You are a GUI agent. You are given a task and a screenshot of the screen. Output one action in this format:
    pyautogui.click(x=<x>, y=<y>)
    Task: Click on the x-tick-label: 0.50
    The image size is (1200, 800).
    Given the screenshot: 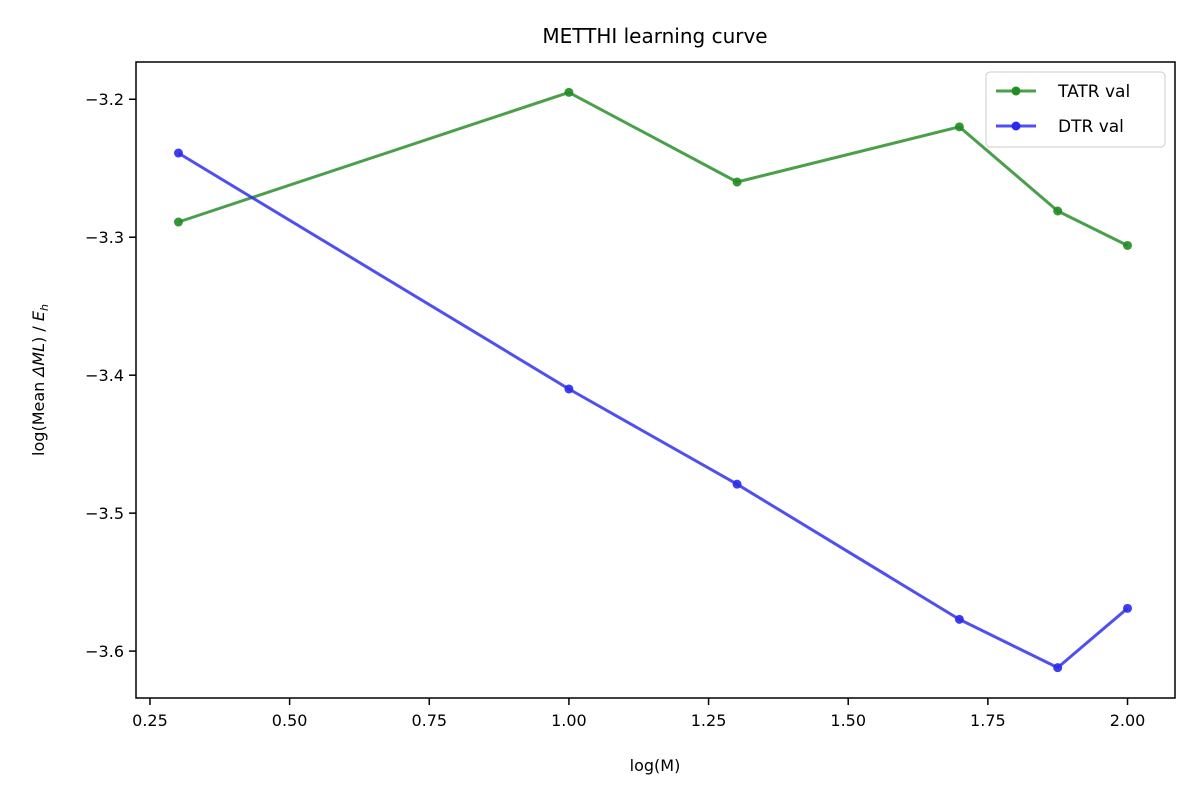 What is the action you would take?
    pyautogui.click(x=290, y=720)
    